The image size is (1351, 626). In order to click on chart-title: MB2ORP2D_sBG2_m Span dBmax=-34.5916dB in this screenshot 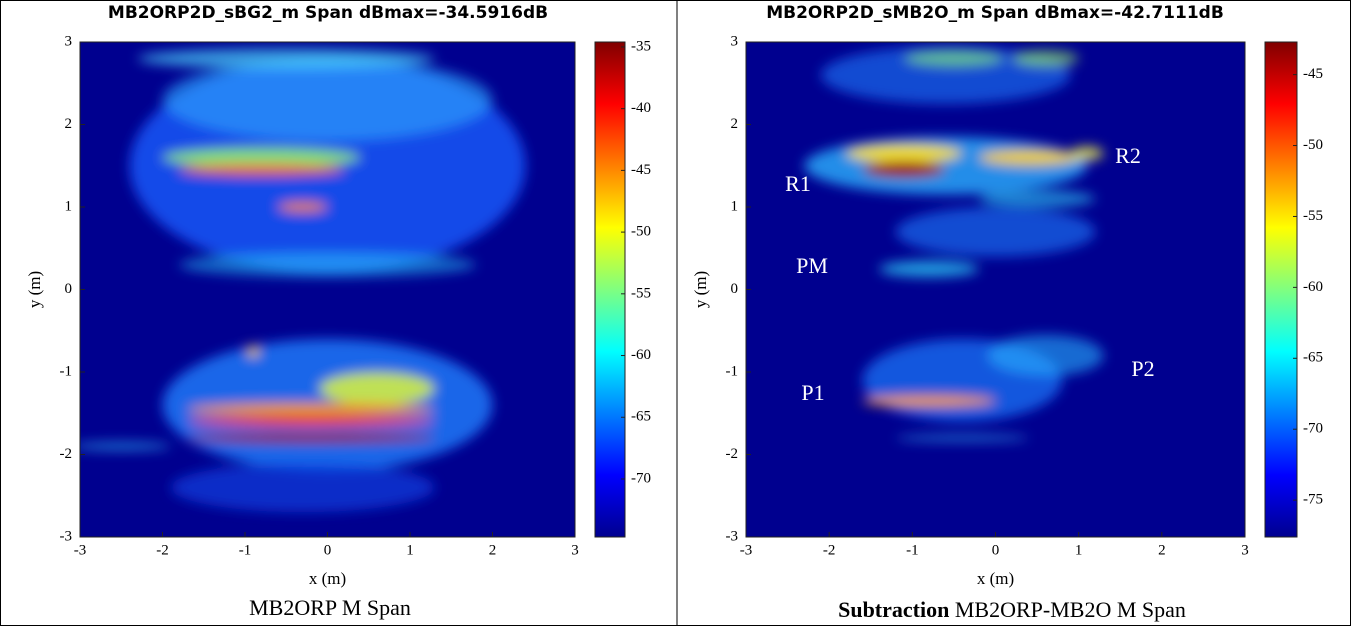, I will do `click(328, 13)`.